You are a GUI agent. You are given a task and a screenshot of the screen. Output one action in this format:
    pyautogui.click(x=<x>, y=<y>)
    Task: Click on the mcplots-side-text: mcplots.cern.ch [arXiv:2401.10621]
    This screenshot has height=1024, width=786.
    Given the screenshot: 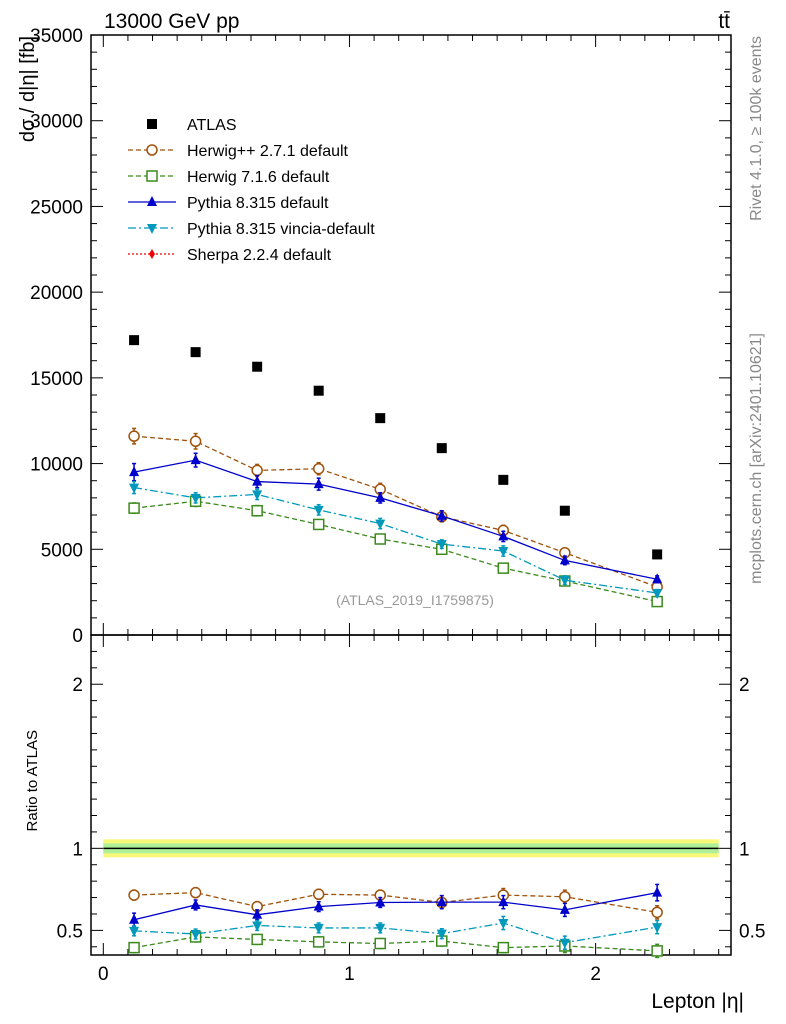 What is the action you would take?
    pyautogui.click(x=756, y=458)
    